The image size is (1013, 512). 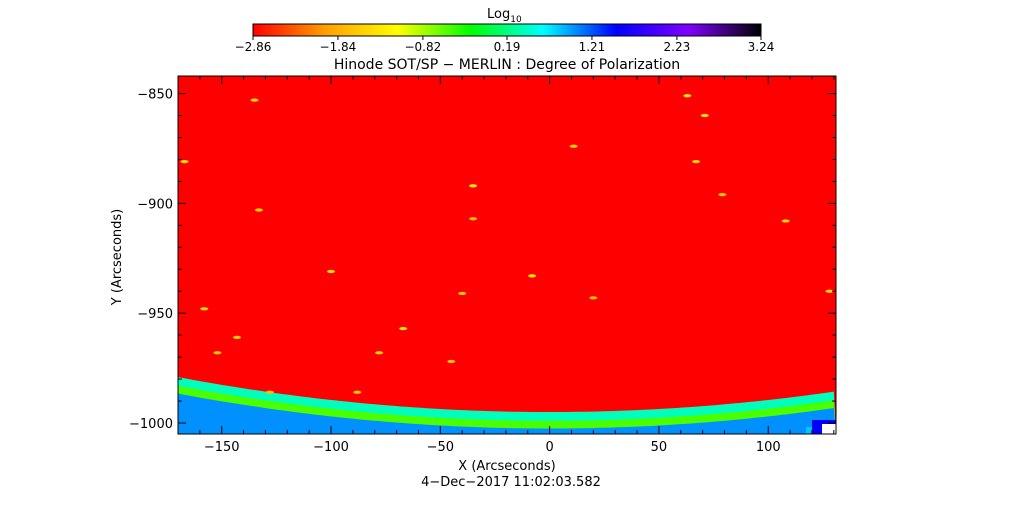 What do you see at coordinates (659, 447) in the screenshot?
I see `x-tick-label: 50` at bounding box center [659, 447].